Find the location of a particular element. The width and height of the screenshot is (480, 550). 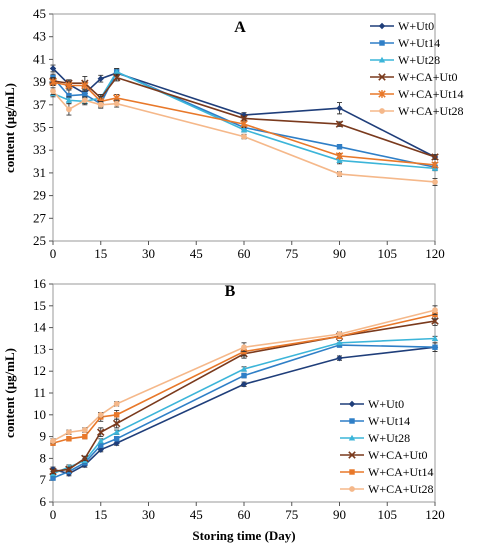

y-tick-label: 8 is located at coordinates (43, 457).